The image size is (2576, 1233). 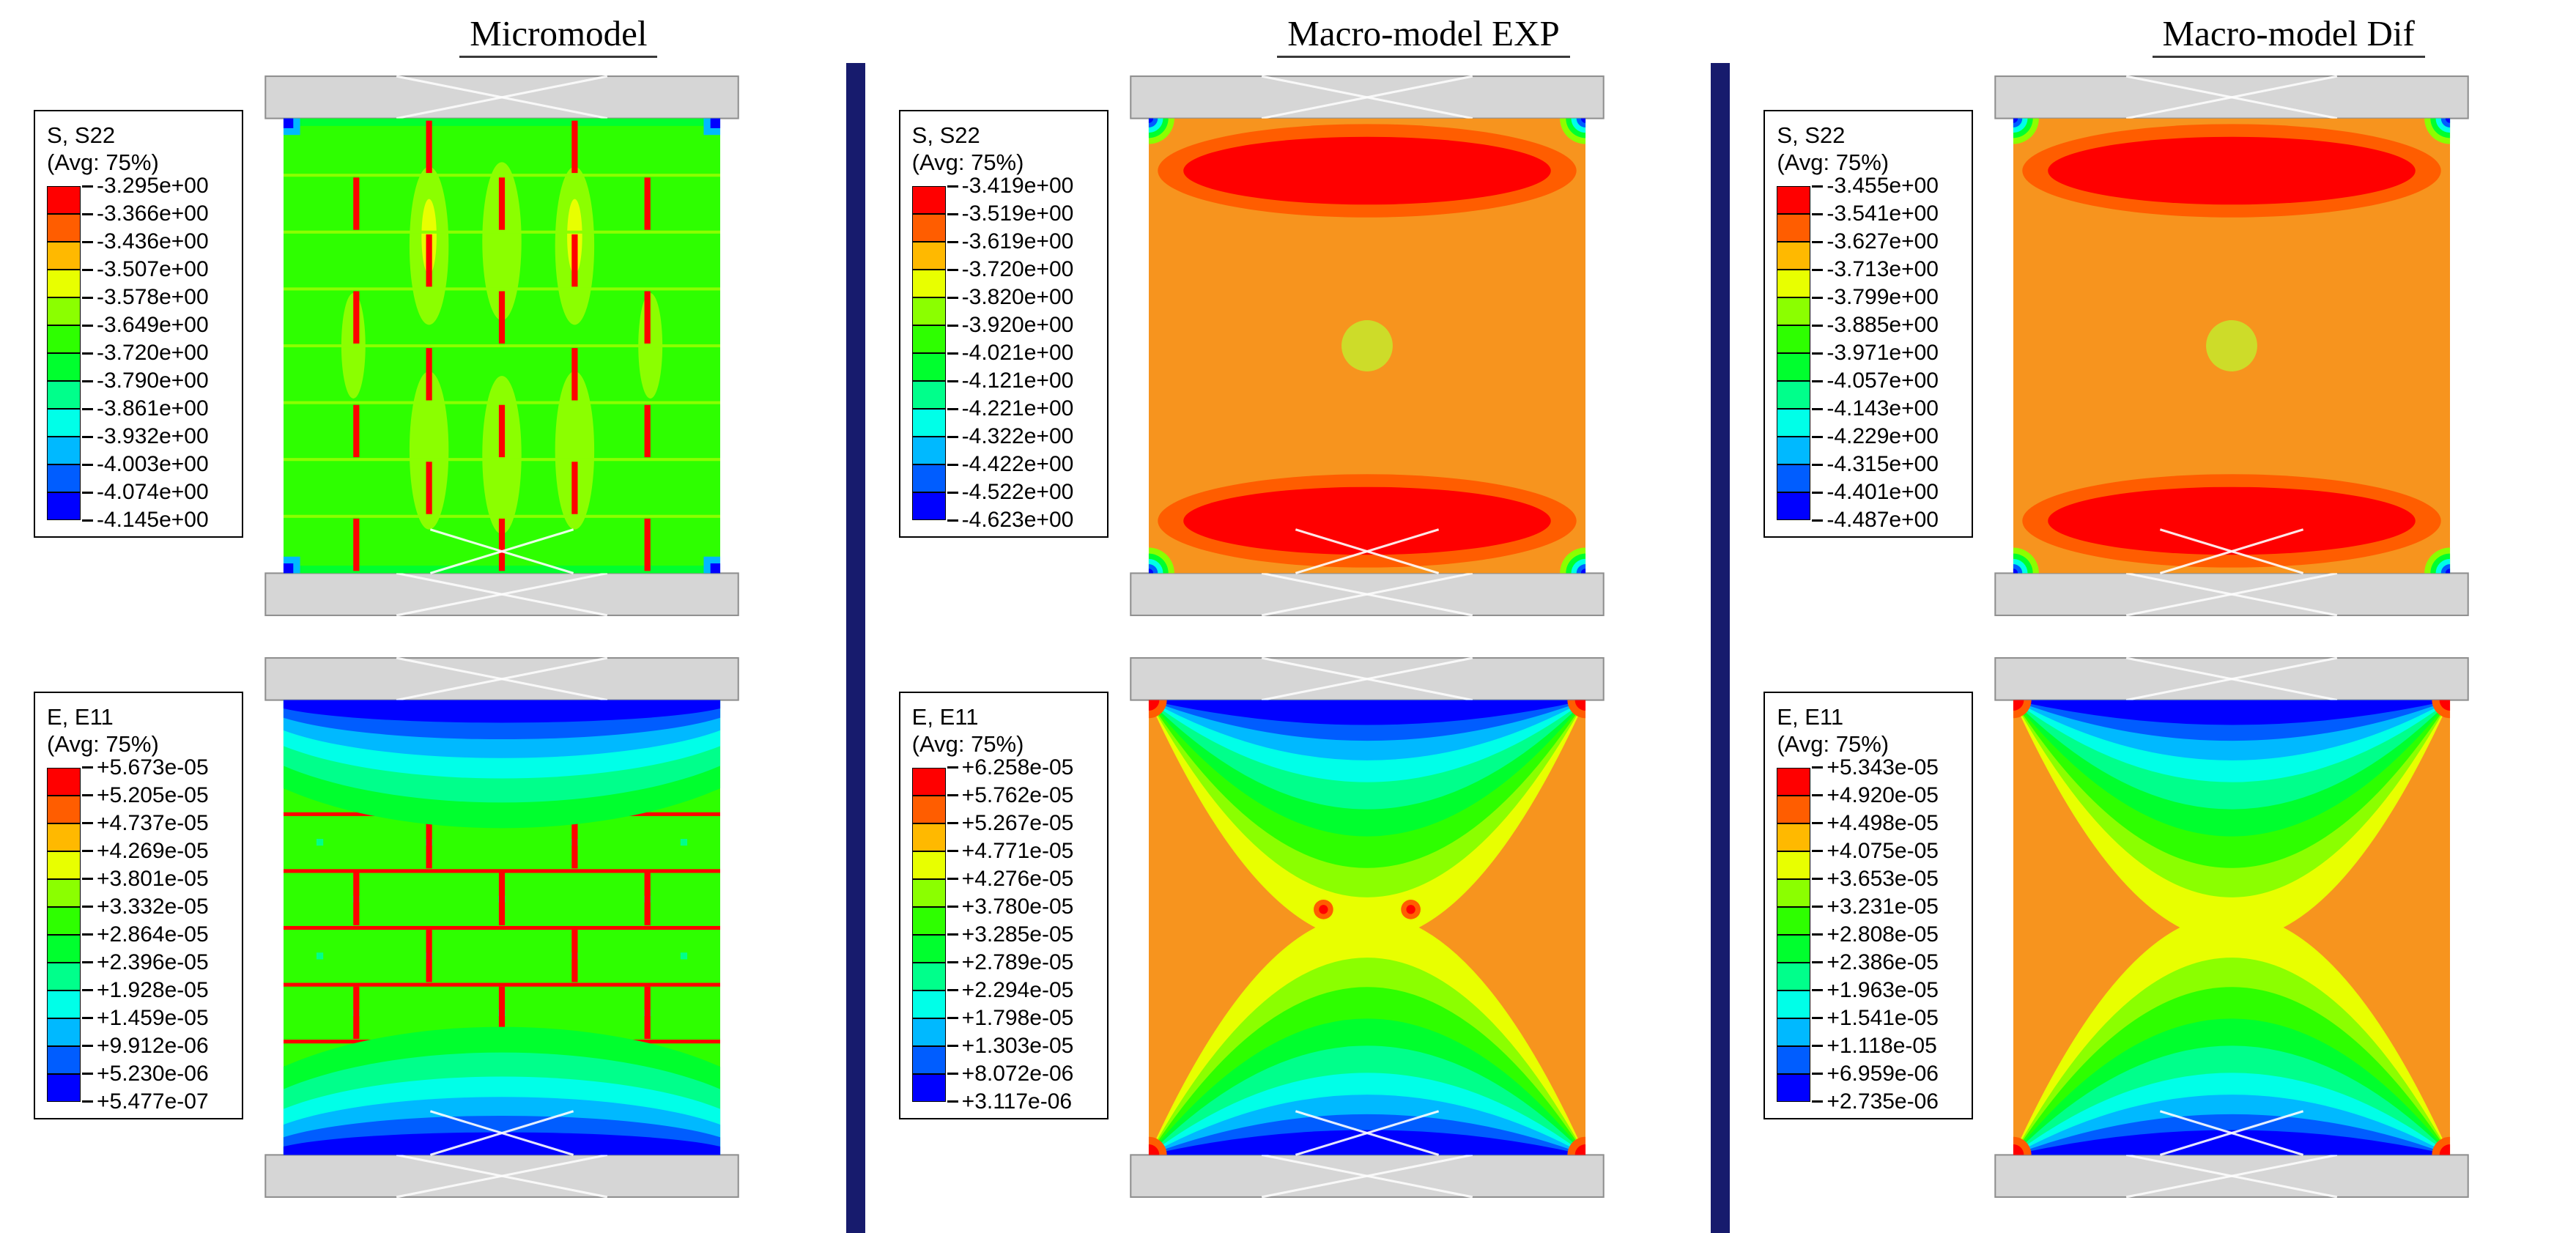 What do you see at coordinates (145, 213) in the screenshot?
I see `legend-value: -3.366e+00` at bounding box center [145, 213].